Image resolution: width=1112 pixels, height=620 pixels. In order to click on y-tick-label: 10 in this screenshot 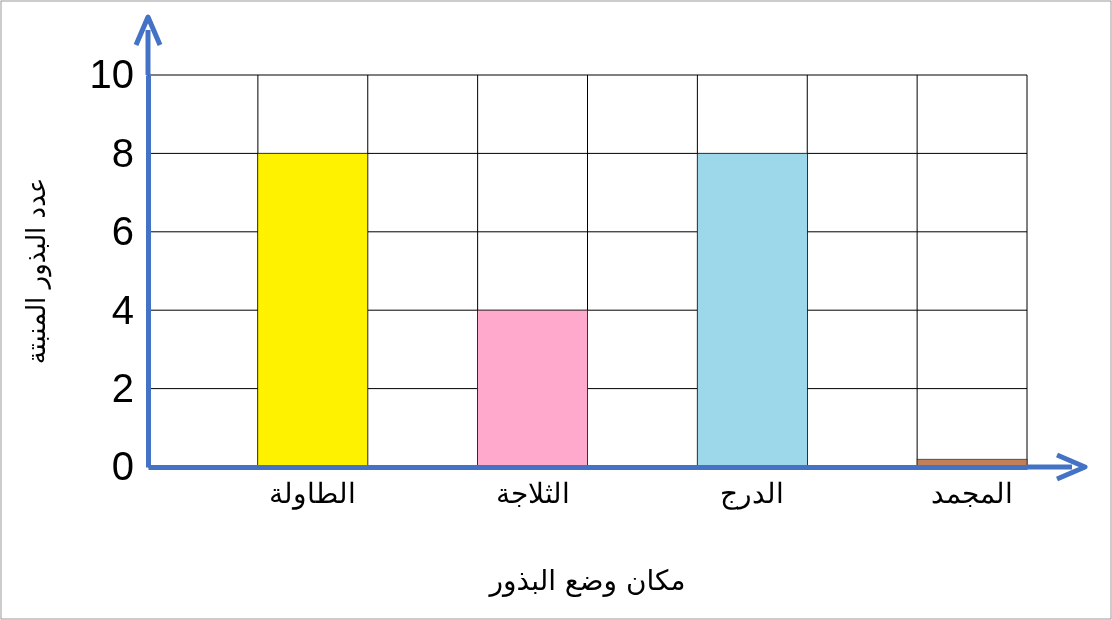, I will do `click(111, 74)`.